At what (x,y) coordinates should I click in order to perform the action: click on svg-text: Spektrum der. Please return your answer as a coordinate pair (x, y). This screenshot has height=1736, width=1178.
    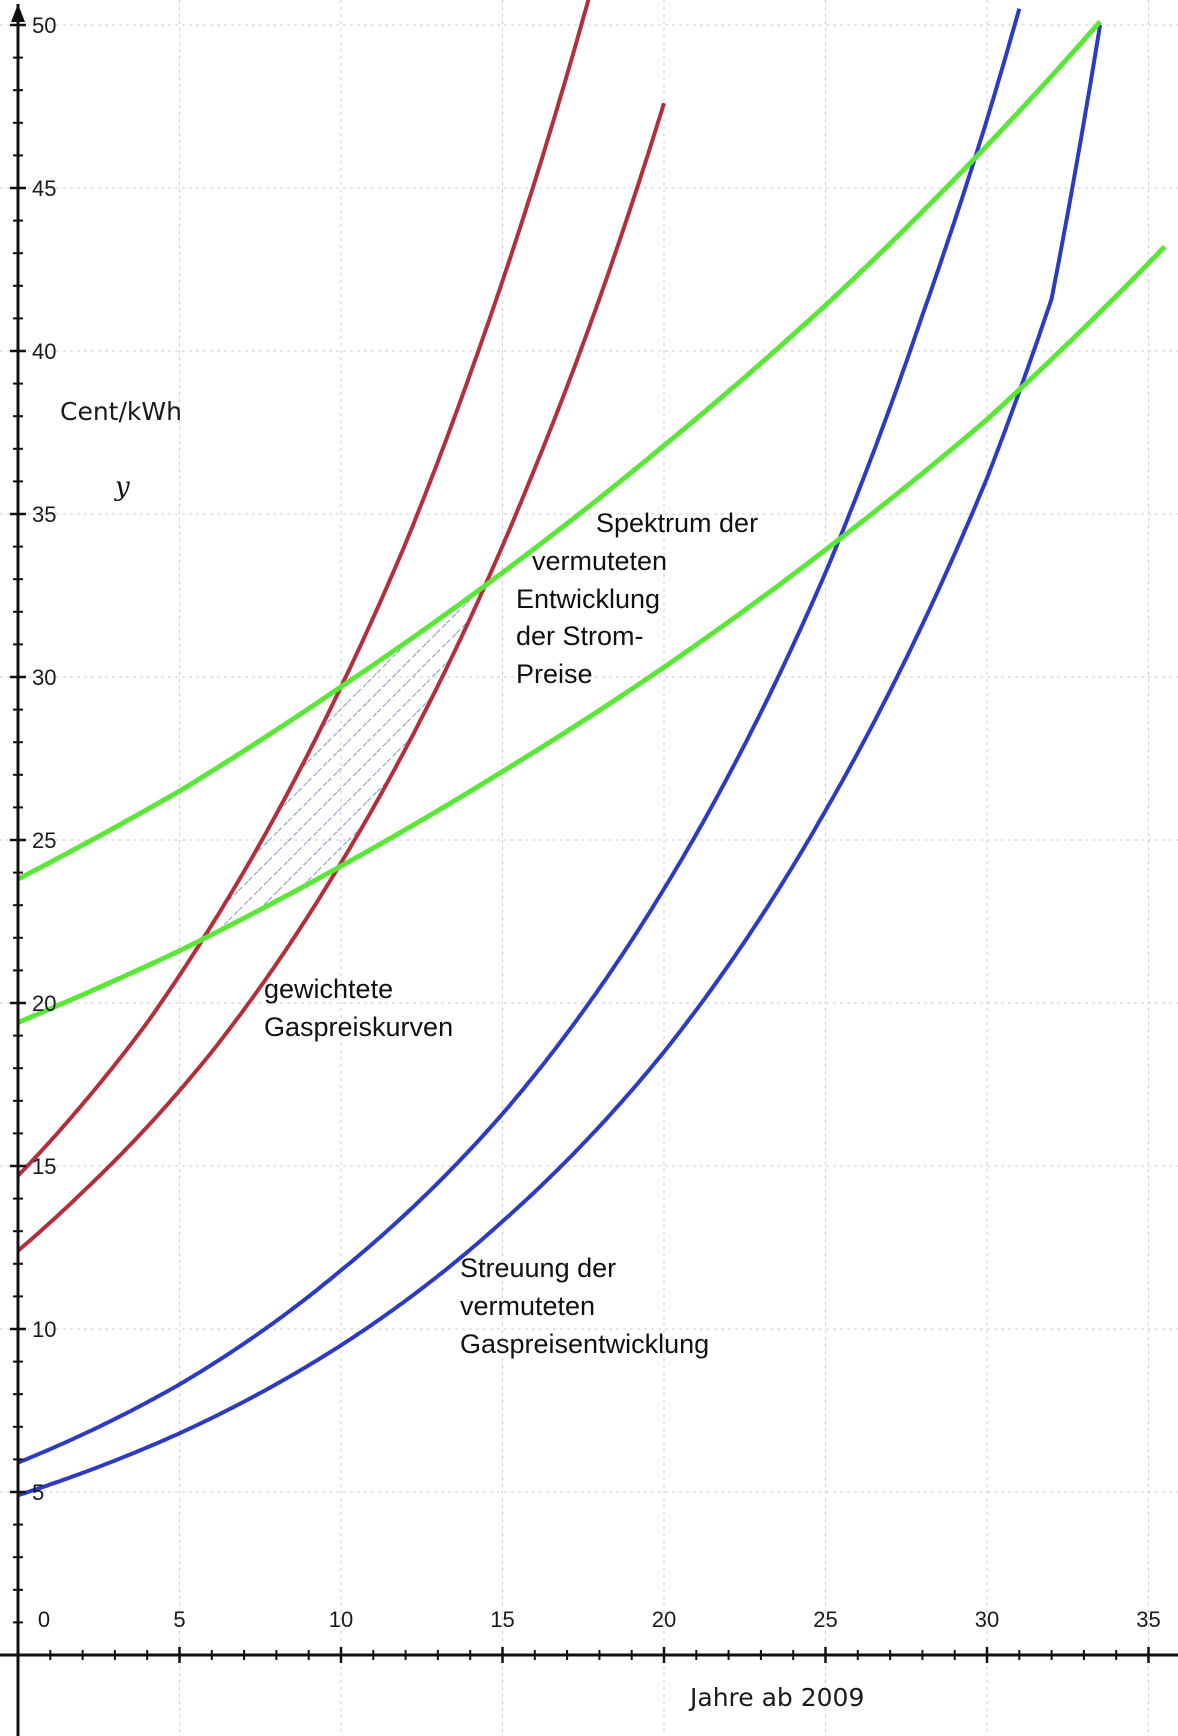
    Looking at the image, I should click on (677, 523).